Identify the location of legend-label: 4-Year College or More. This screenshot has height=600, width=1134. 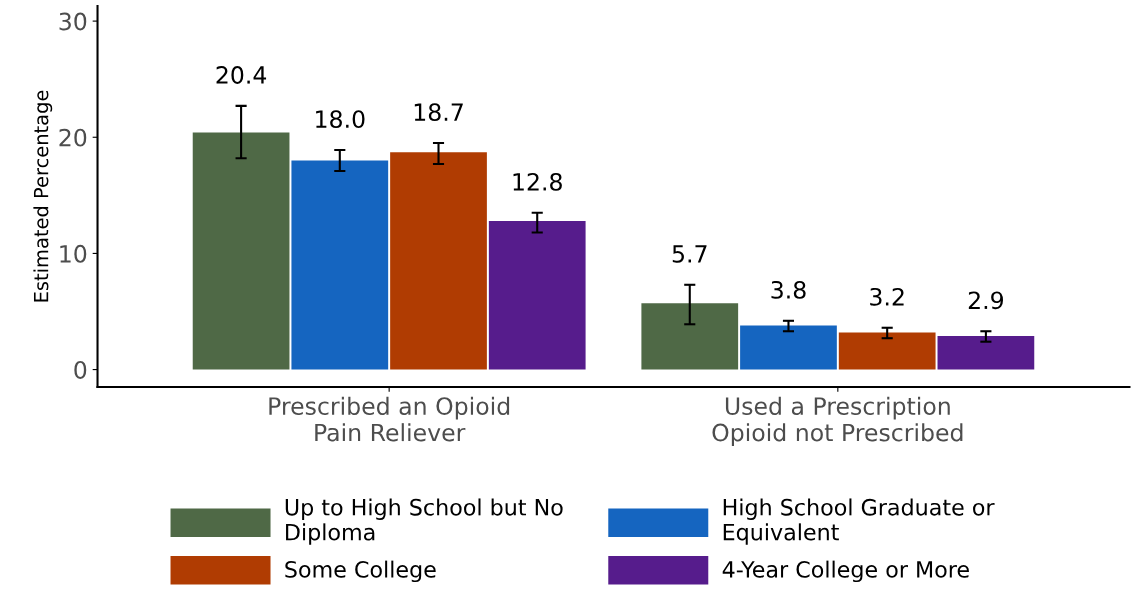
(845, 571).